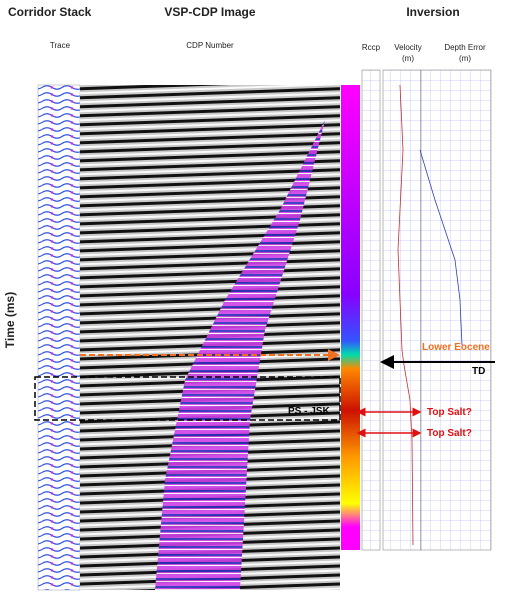 This screenshot has width=506, height=600. Describe the element at coordinates (210, 45) in the screenshot. I see `subheader: CDP Number` at that location.